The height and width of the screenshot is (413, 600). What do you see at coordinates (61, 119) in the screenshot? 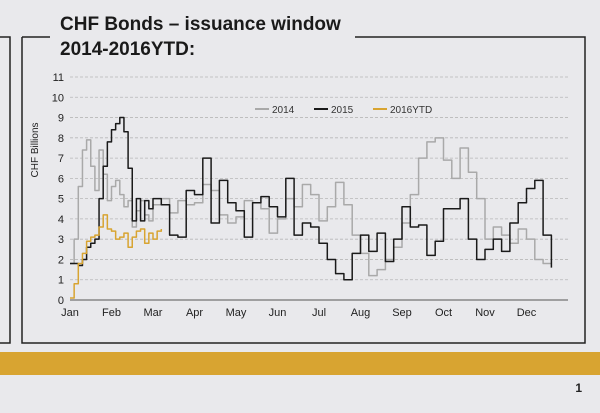
I see `y-tick-label: 9` at bounding box center [61, 119].